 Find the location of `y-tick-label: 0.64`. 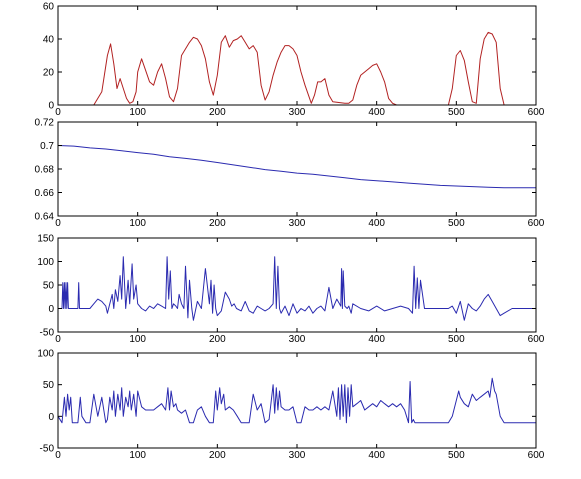

y-tick-label: 0.64 is located at coordinates (45, 217).